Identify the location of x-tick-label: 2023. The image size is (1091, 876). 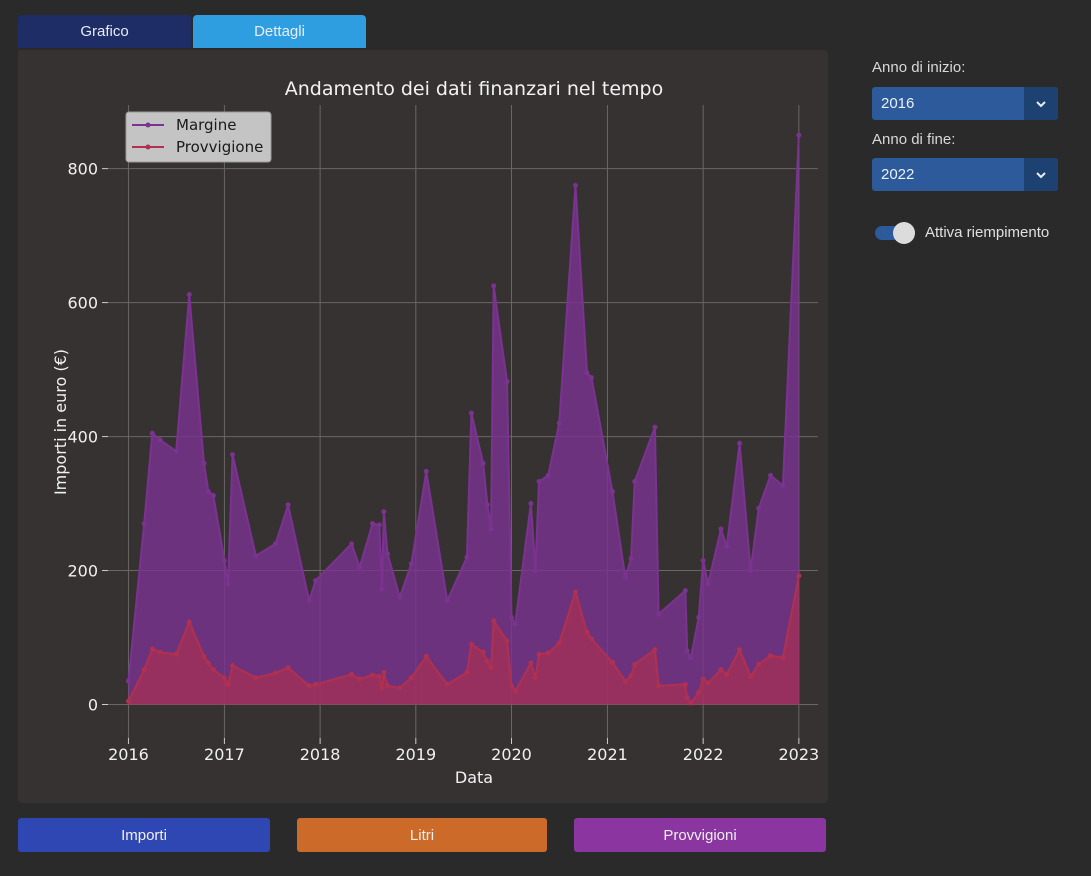
(799, 754).